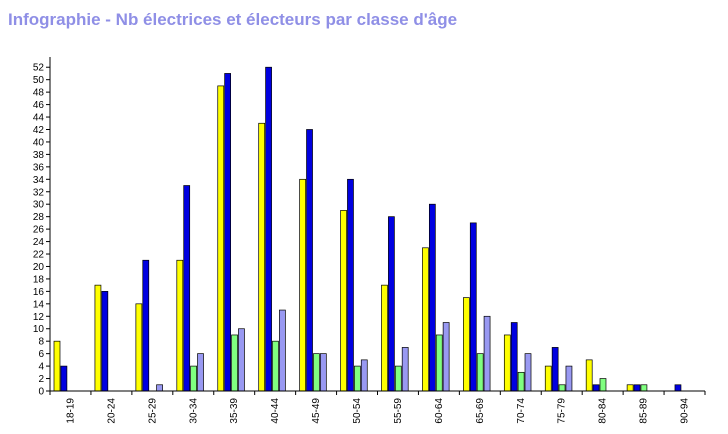 This screenshot has height=434, width=728. What do you see at coordinates (39, 142) in the screenshot?
I see `y-tick-label-40: 40` at bounding box center [39, 142].